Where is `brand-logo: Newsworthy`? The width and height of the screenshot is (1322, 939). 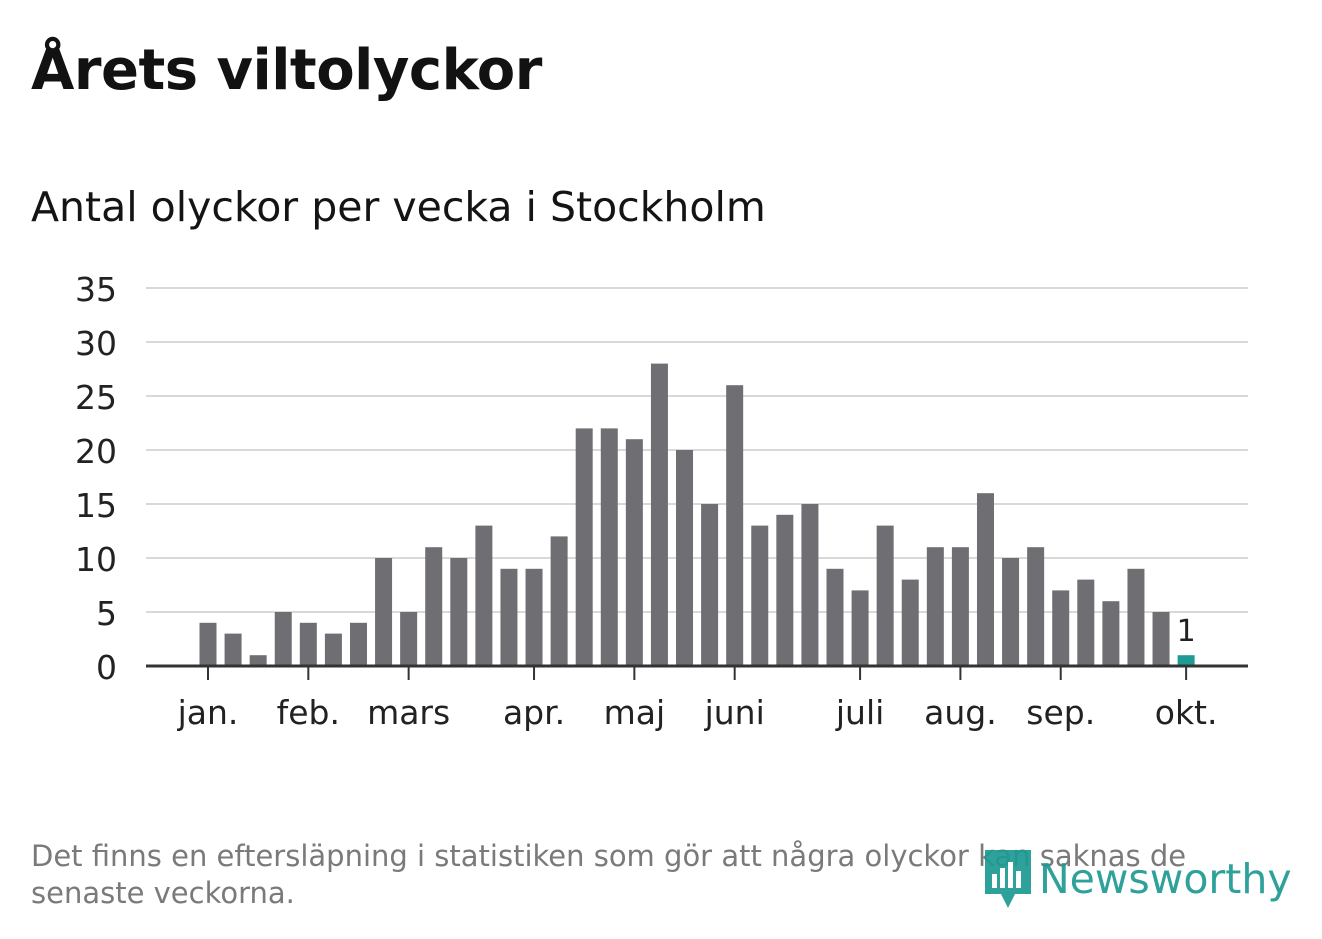
brand-logo: Newsworthy is located at coordinates (1136, 879).